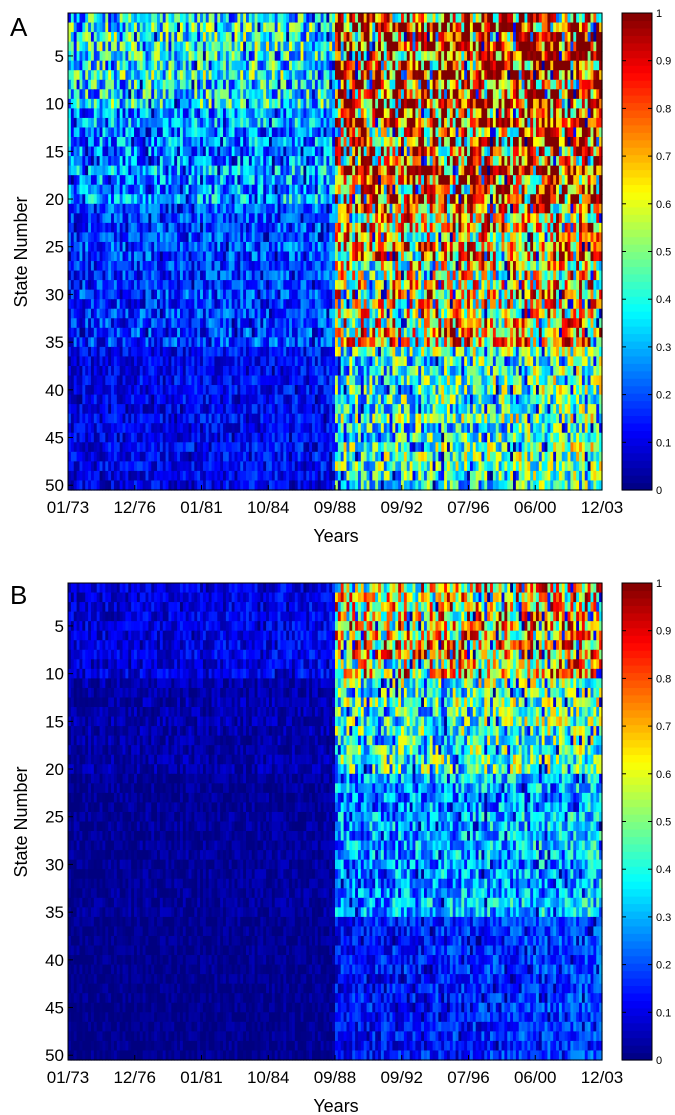  Describe the element at coordinates (19, 27) in the screenshot. I see `panel-label-a: A` at that location.